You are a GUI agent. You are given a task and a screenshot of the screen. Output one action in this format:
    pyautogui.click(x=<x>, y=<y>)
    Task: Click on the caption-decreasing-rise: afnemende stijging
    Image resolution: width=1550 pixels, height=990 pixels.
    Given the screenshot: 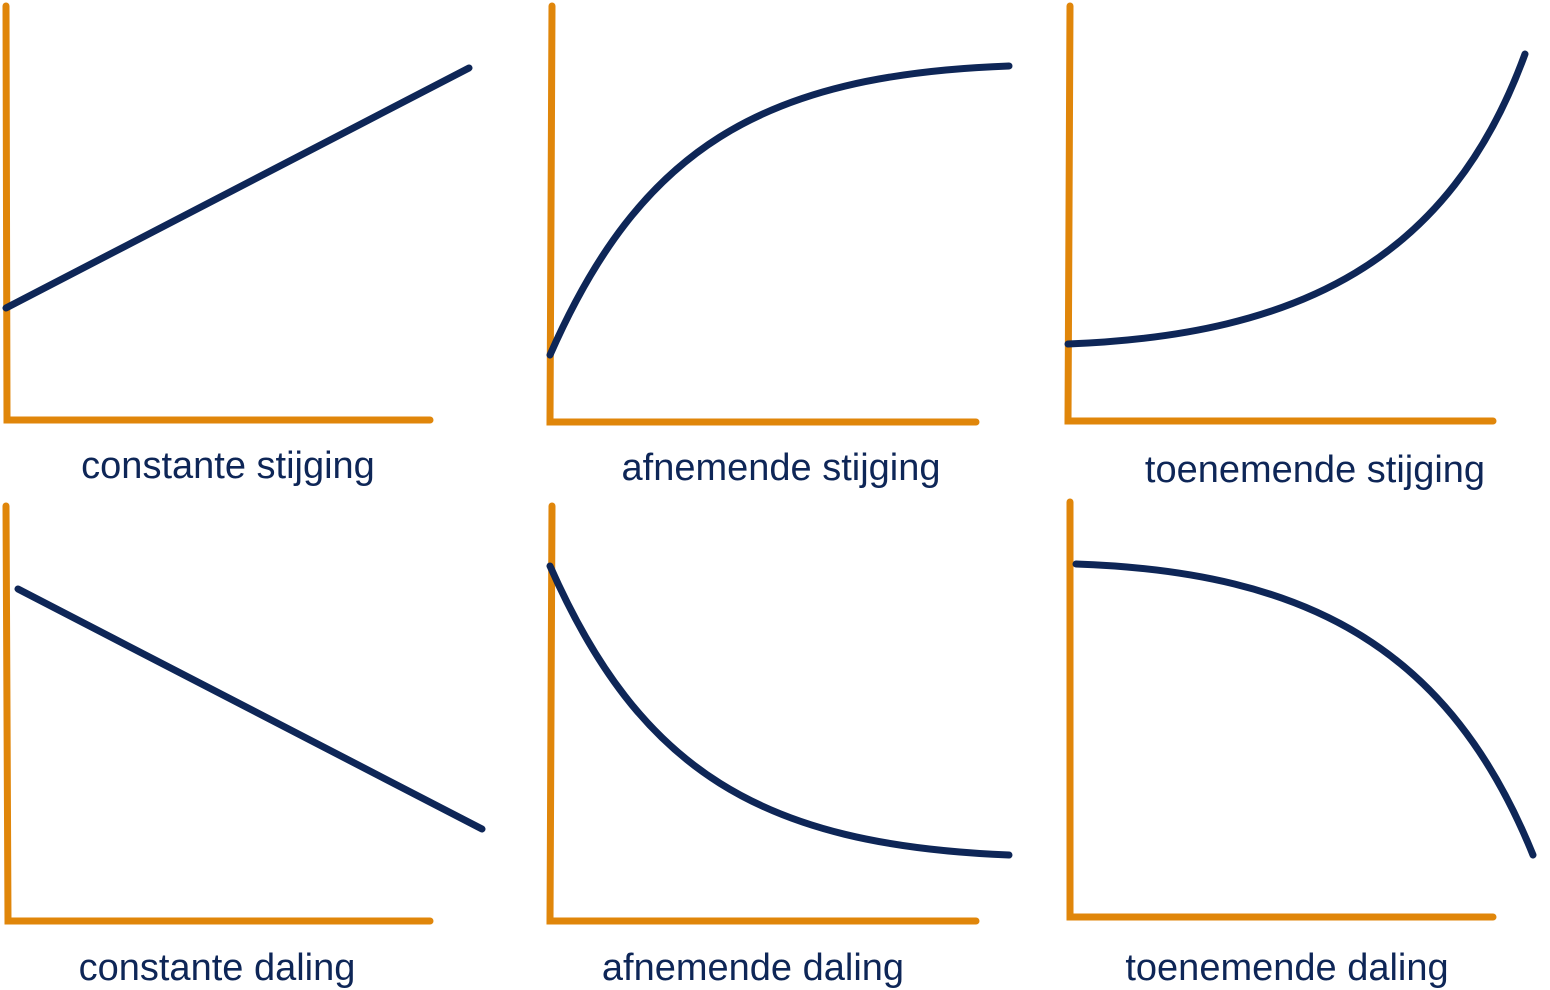 What is the action you would take?
    pyautogui.click(x=781, y=468)
    